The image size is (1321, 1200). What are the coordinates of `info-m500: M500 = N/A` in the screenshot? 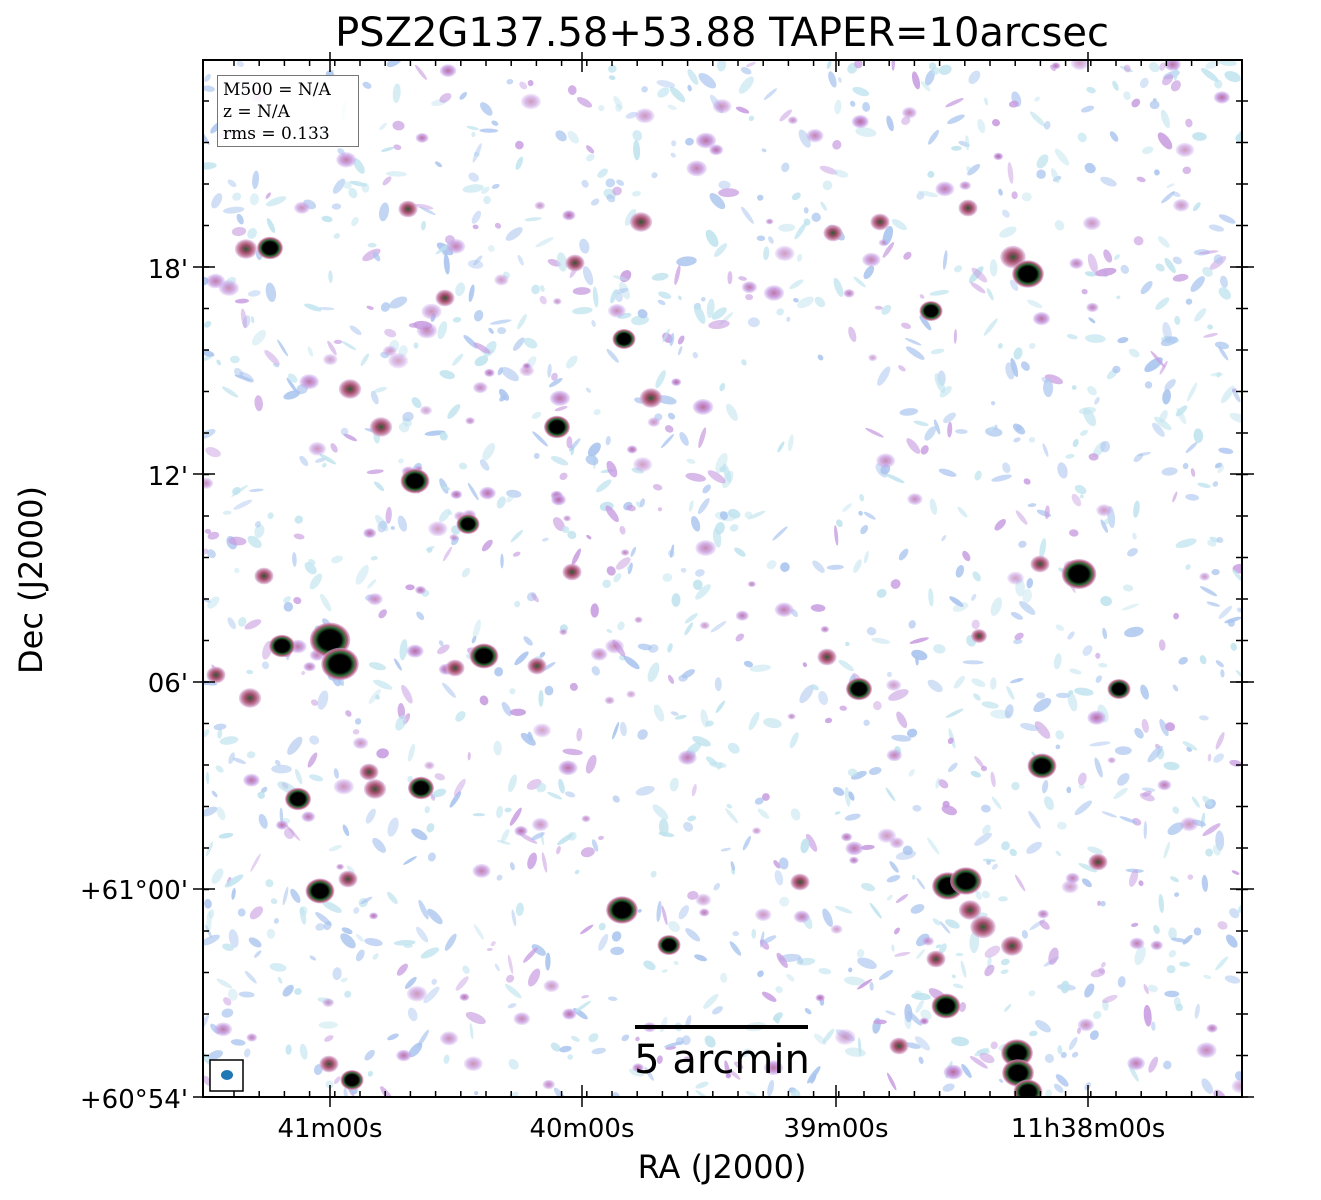 It's located at (277, 90).